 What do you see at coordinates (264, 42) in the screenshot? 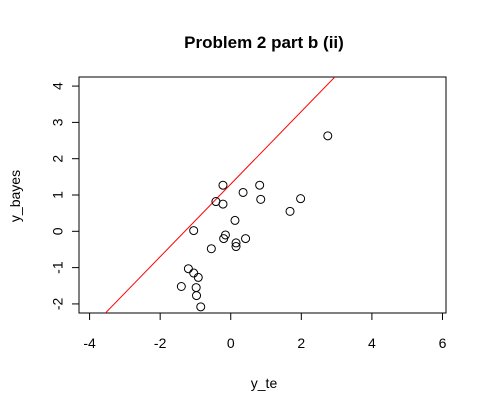
I see `chart-title: Problem 2 part b (ii)` at bounding box center [264, 42].